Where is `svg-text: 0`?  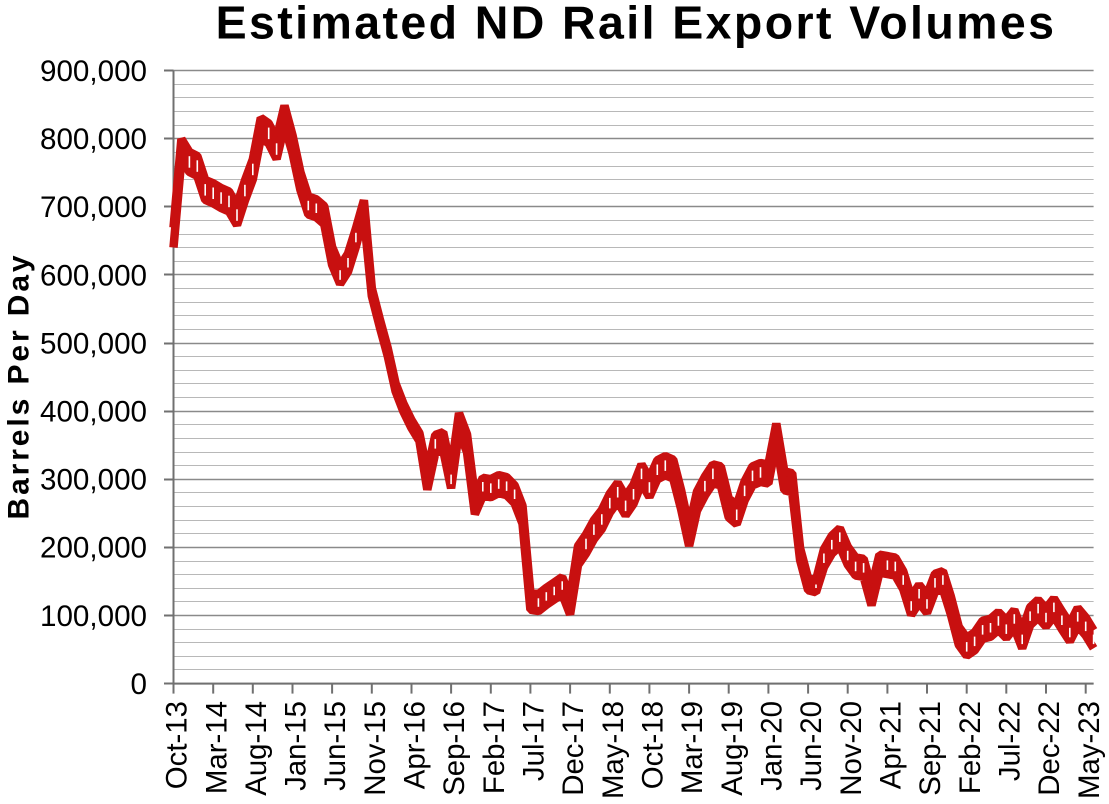 svg-text: 0 is located at coordinates (139, 684).